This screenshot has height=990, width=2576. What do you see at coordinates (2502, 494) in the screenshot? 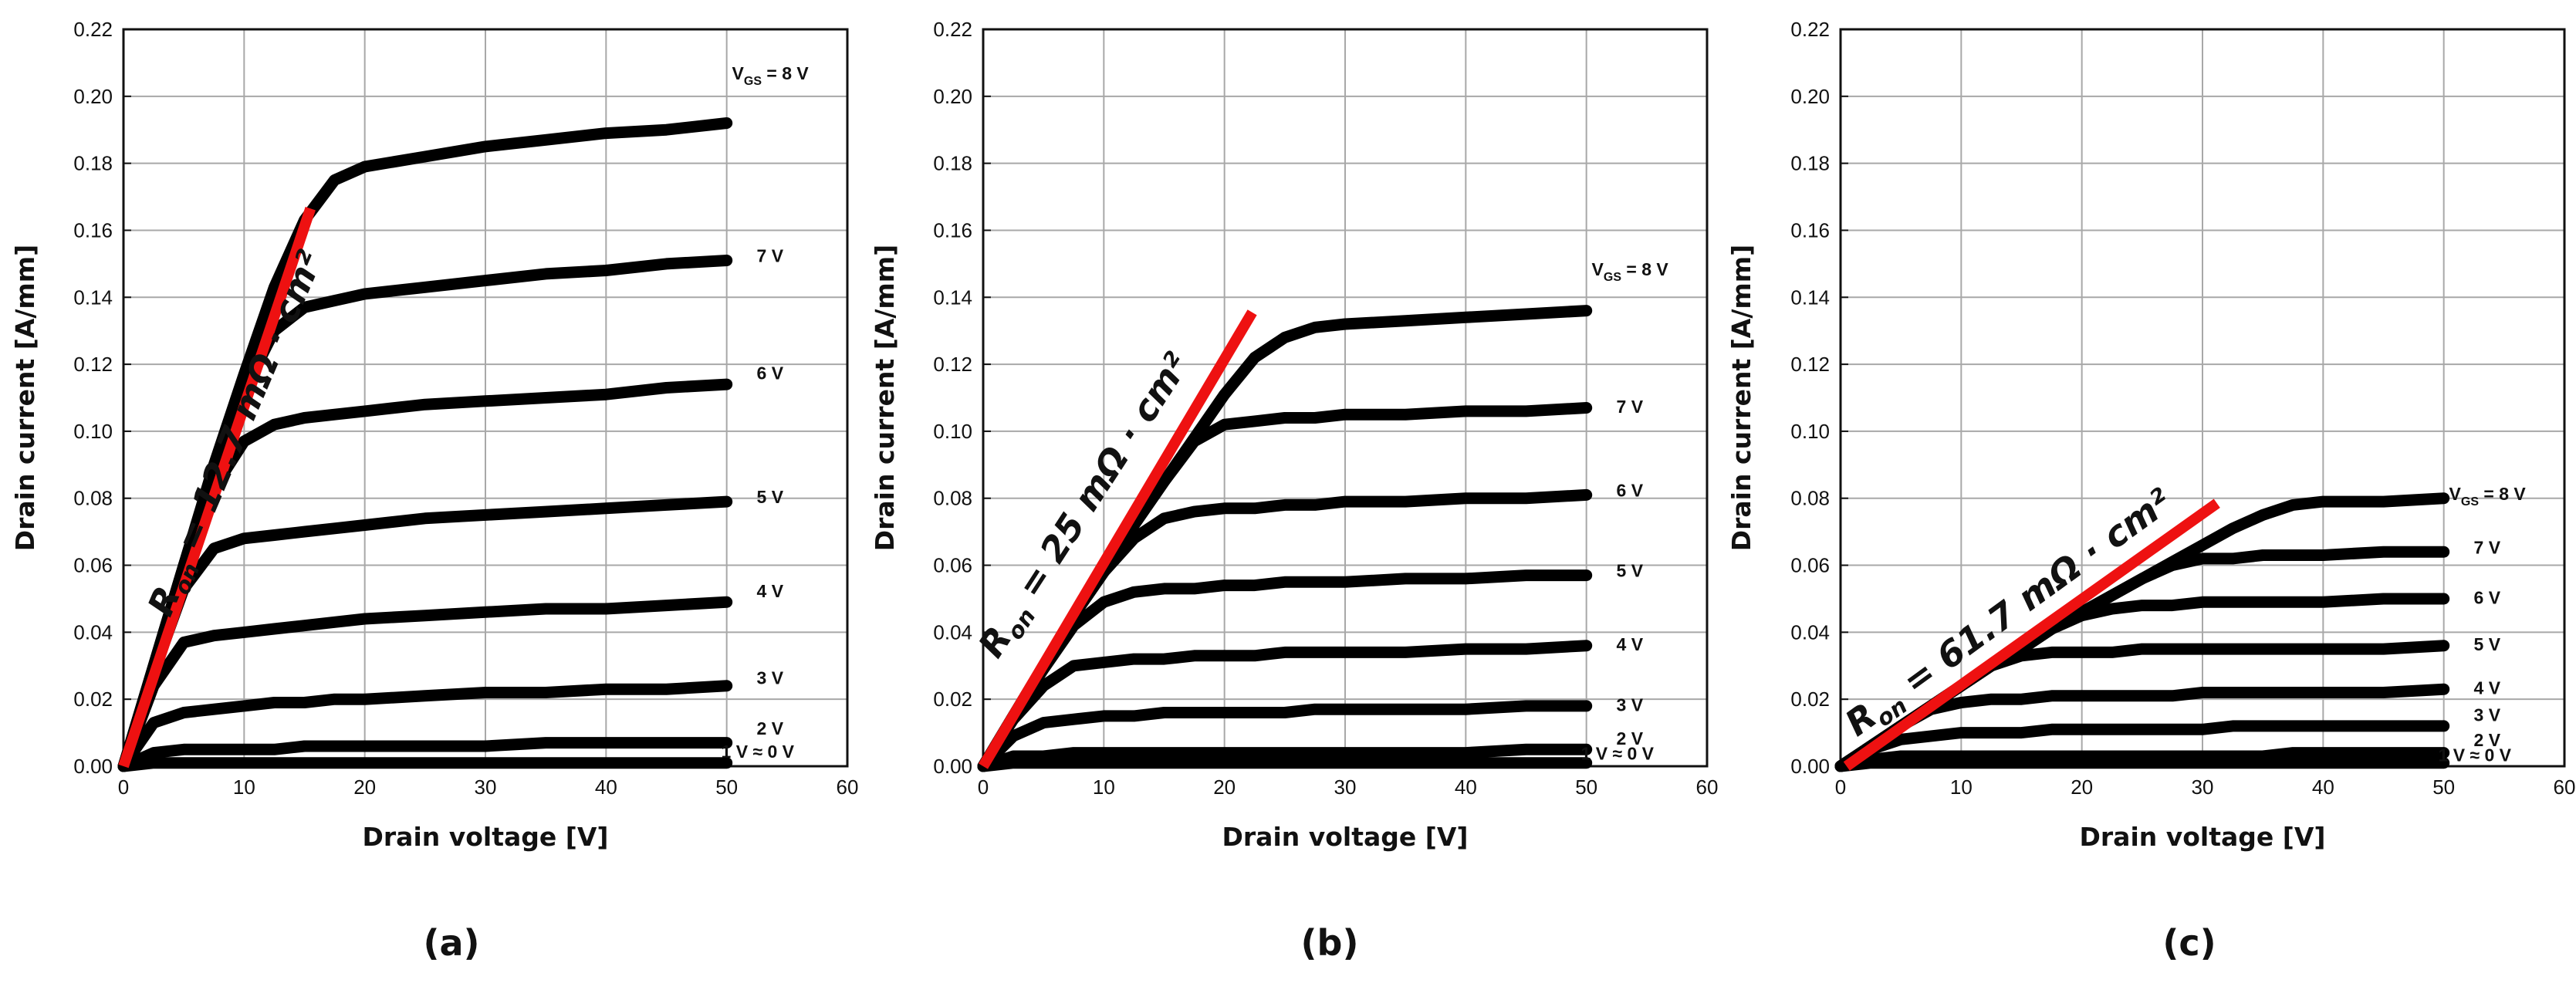
I see `series-label-rest: = 8 V` at bounding box center [2502, 494].